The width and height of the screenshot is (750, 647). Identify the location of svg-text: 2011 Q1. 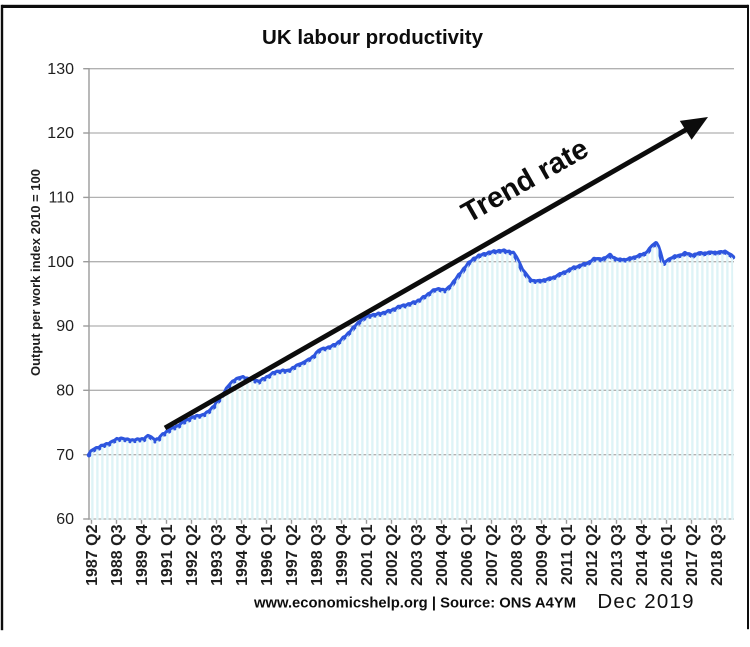
(567, 554).